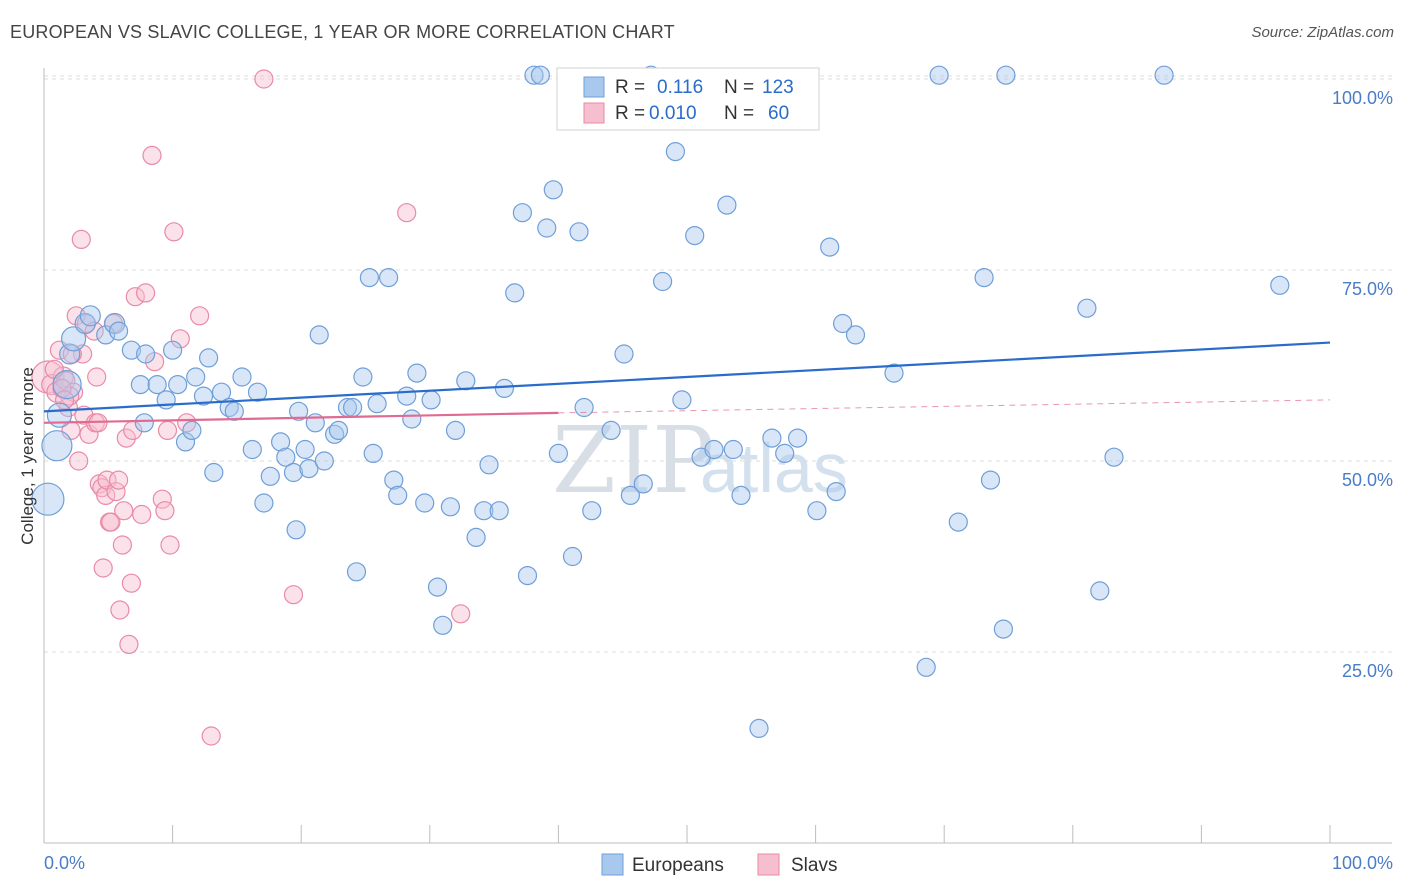 This screenshot has height=892, width=1406. I want to click on y-tick-label: 25.0%, so click(1367, 671).